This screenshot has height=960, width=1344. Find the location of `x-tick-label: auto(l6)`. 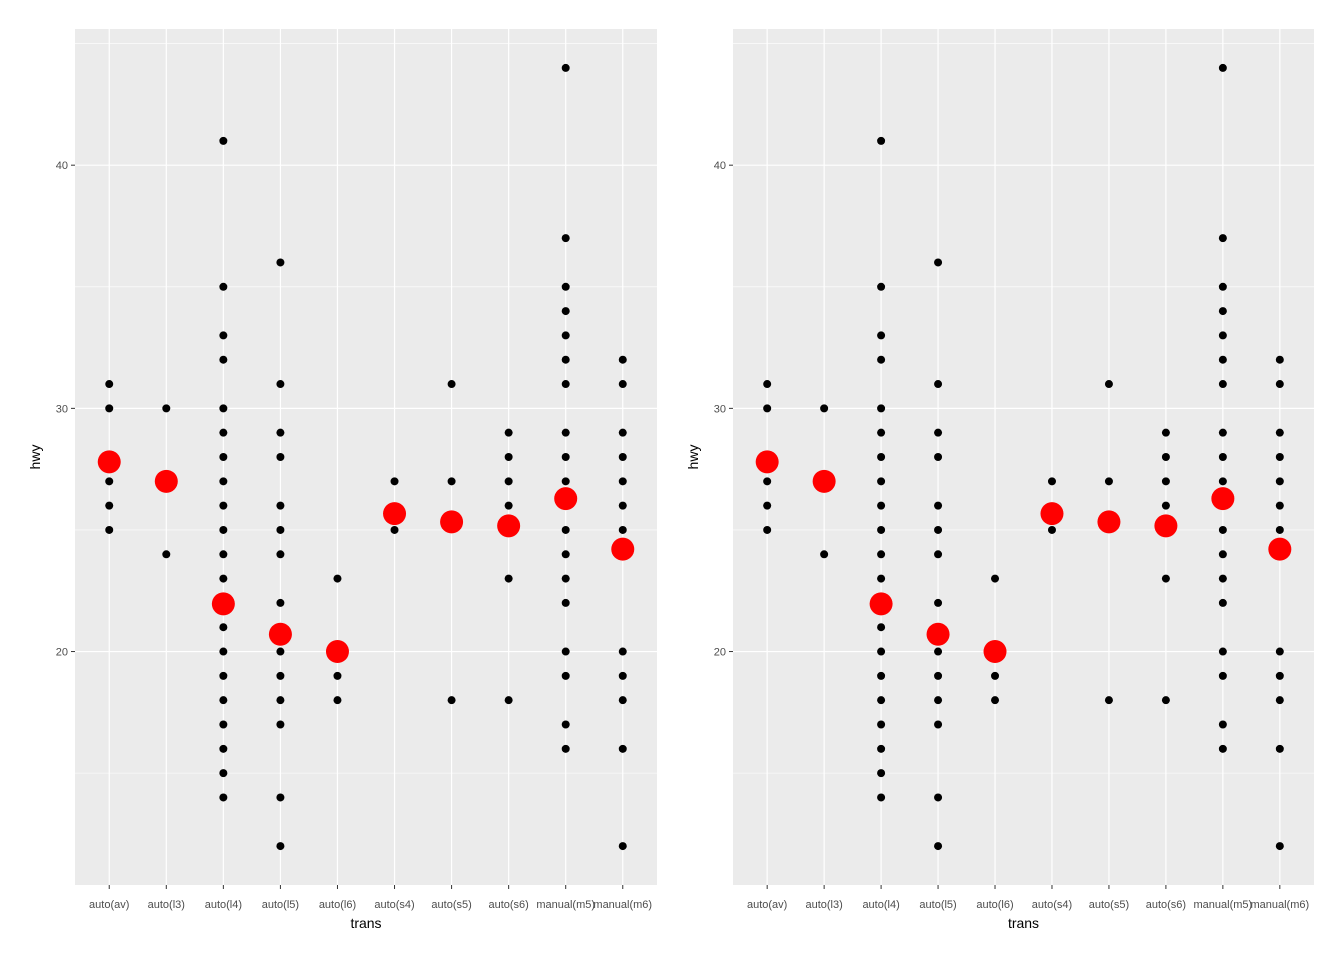

x-tick-label: auto(l6) is located at coordinates (994, 905).